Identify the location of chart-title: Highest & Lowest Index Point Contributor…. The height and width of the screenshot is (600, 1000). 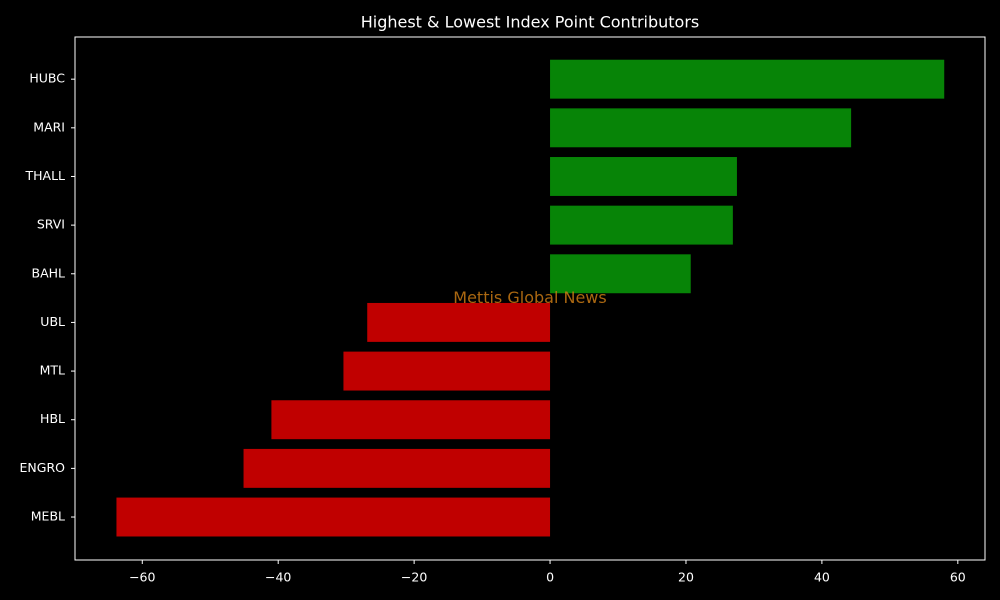
(530, 22).